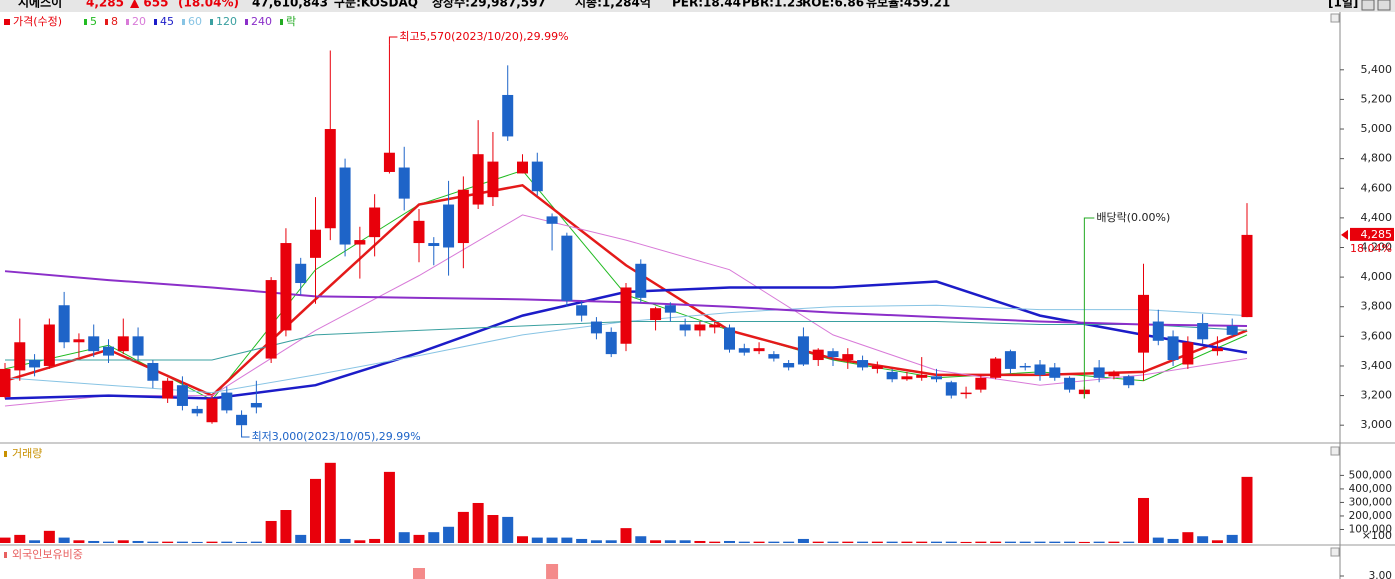 This screenshot has width=1395, height=579. Describe the element at coordinates (1377, 424) in the screenshot. I see `y-tick-label: 3,000` at that location.